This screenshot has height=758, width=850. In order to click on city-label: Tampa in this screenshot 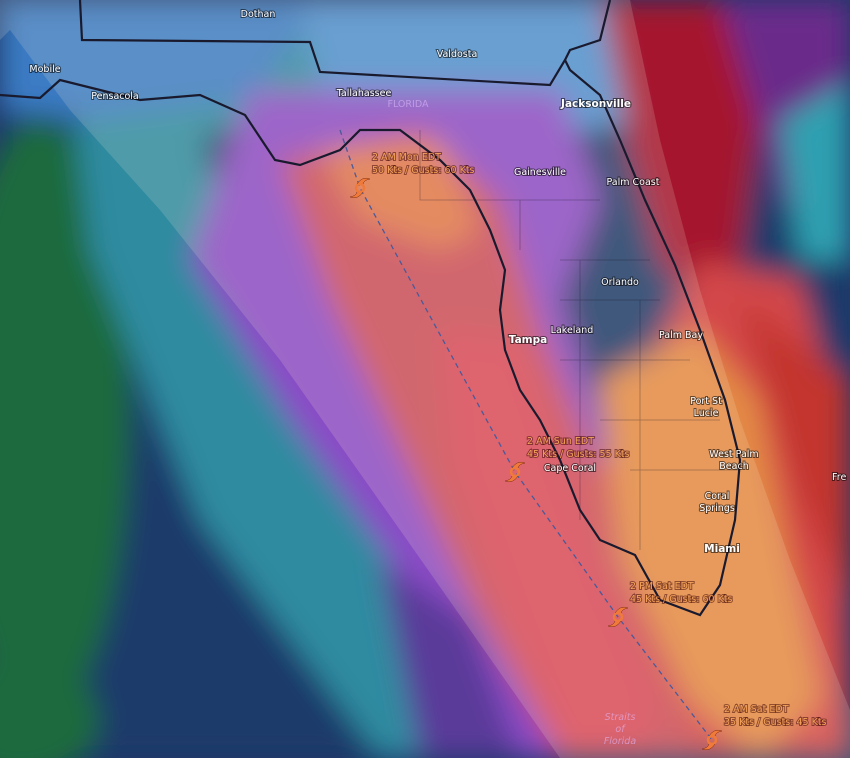, I will do `click(528, 340)`.